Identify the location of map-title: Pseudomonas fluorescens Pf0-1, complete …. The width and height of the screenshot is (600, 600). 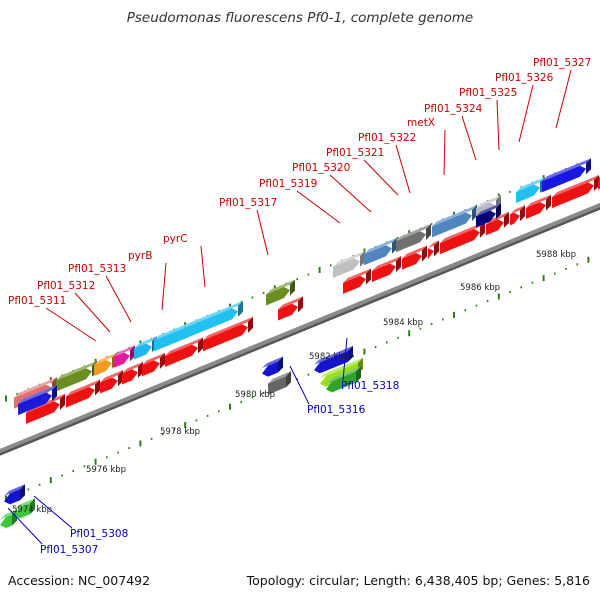
(300, 18).